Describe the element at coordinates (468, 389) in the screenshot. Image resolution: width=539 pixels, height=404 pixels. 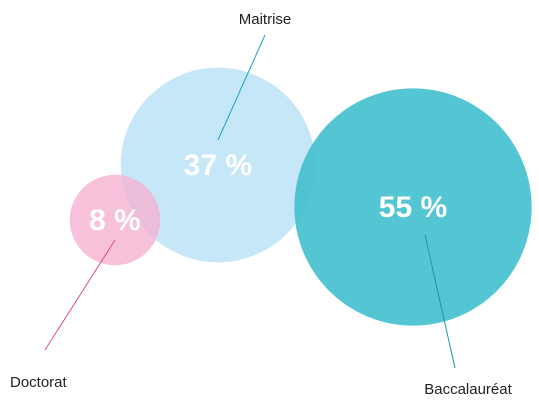
I see `category-label: Baccalauréat` at that location.